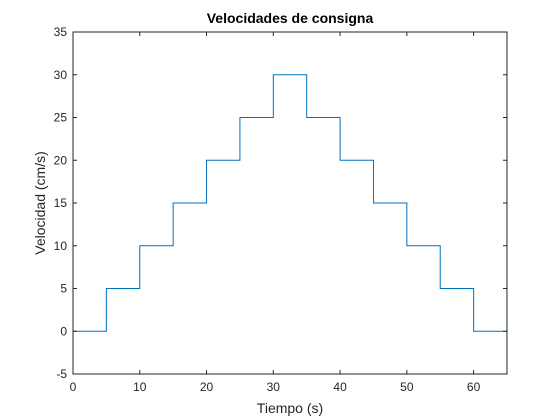  What do you see at coordinates (340, 387) in the screenshot?
I see `x-tick-label: 40` at bounding box center [340, 387].